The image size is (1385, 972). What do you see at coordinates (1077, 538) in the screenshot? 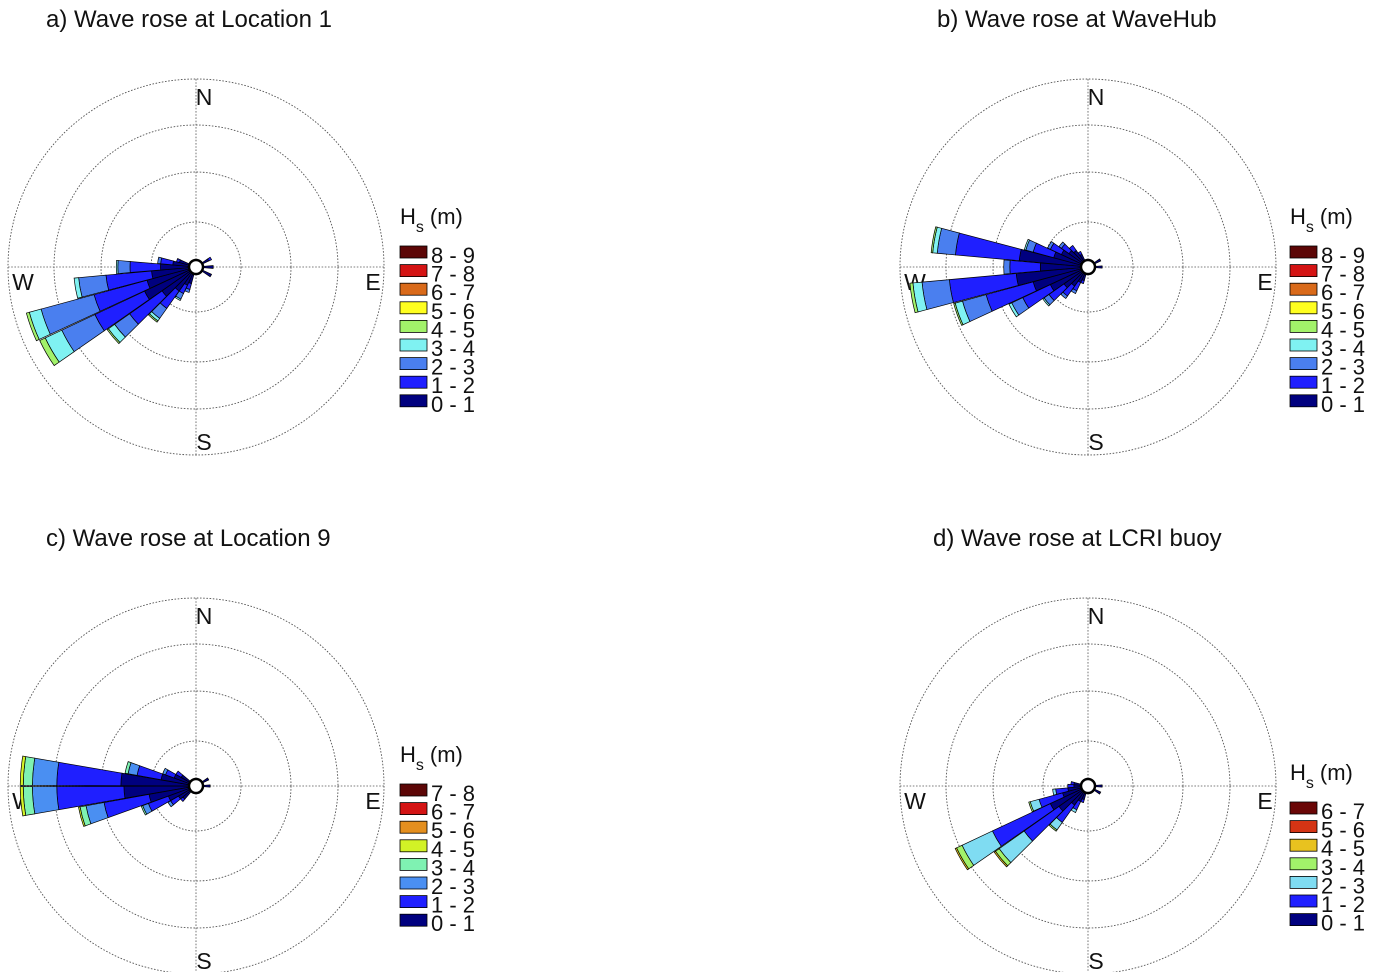
I see `panel-d-title: d) Wave rose at LCRI buoy` at bounding box center [1077, 538].